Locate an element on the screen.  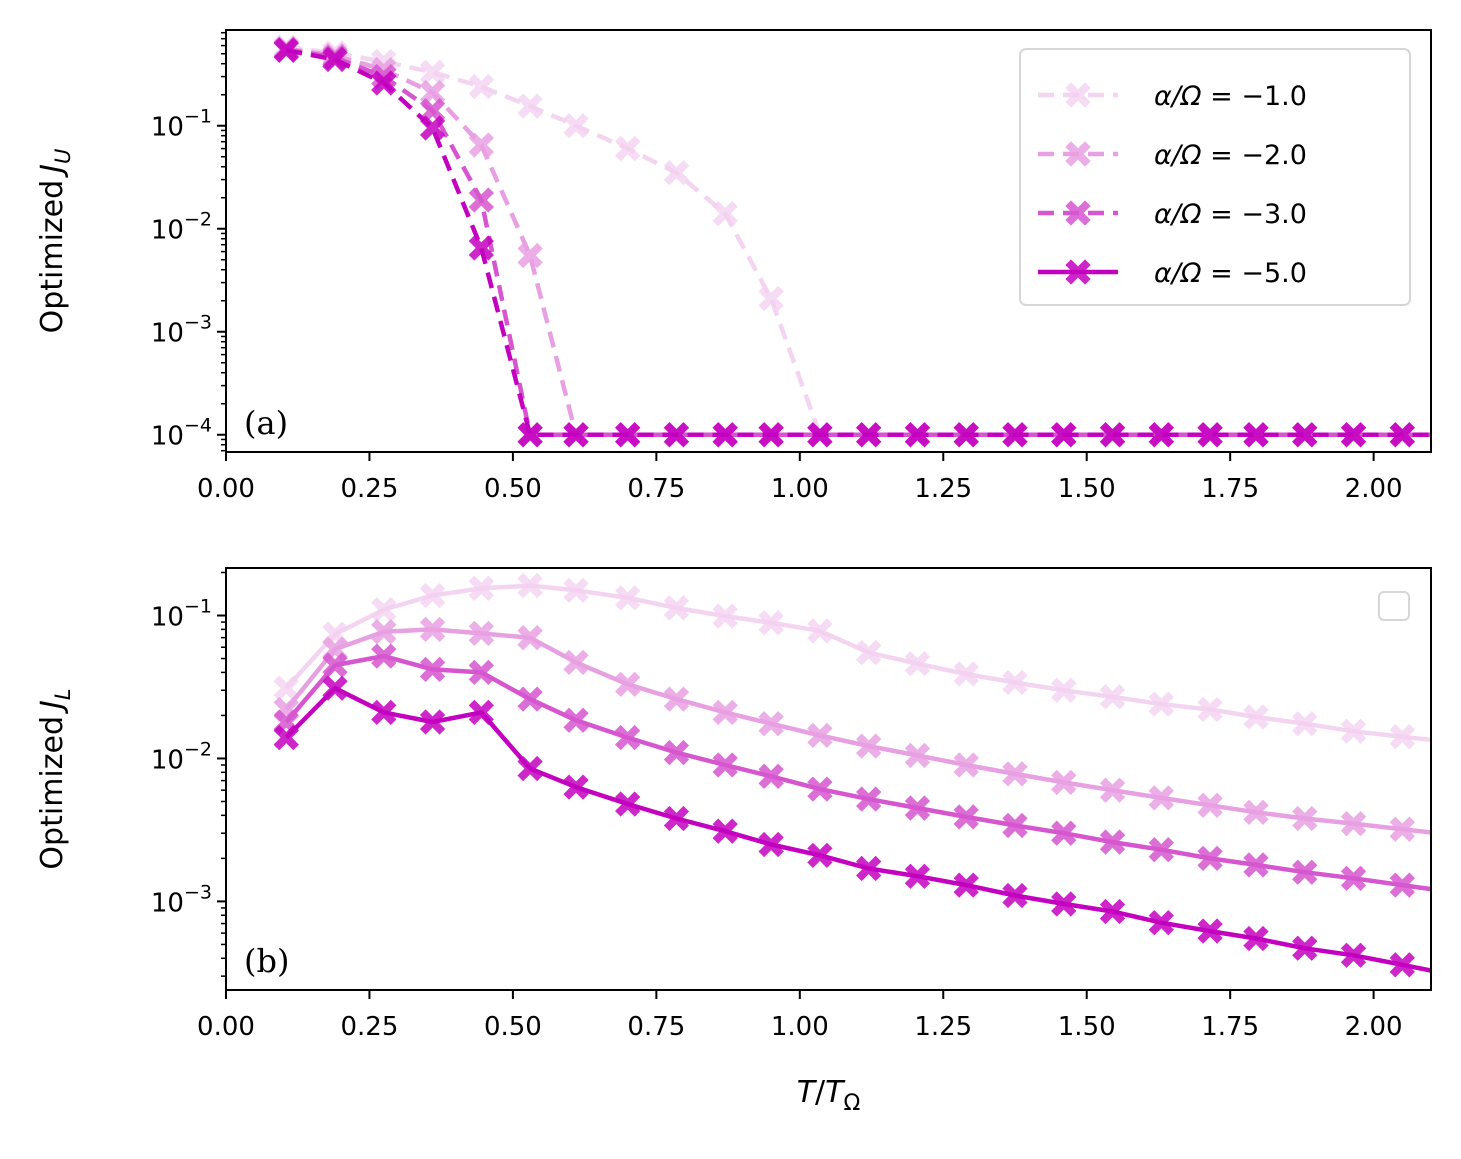
x-tick-label: 0.50 is located at coordinates (513, 1027).